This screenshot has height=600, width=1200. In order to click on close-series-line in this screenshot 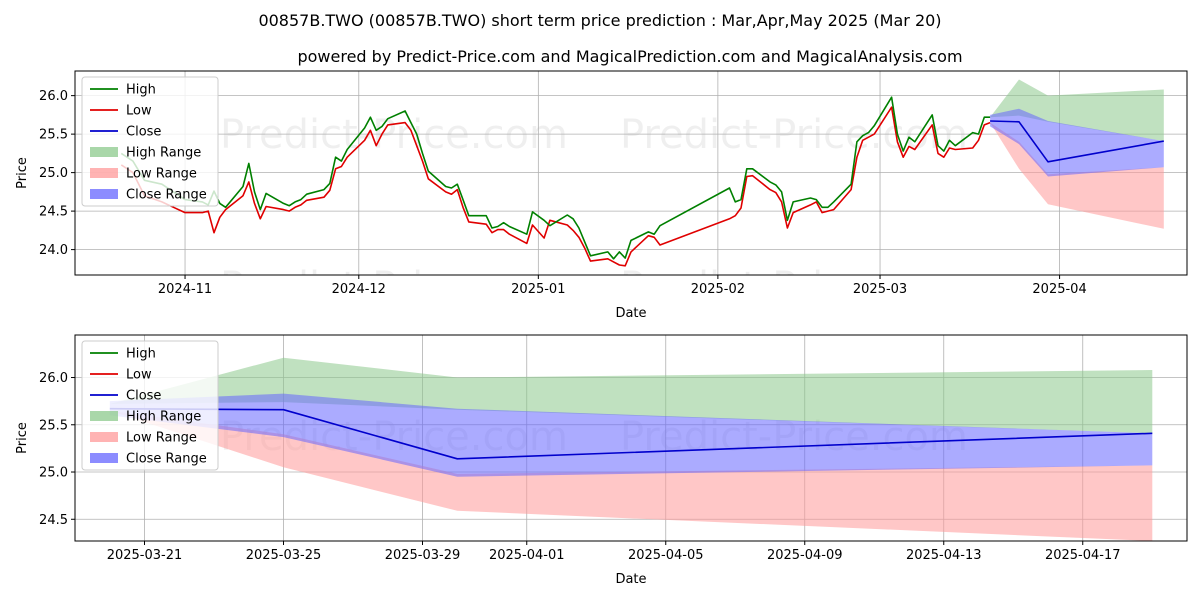, I will do `click(1077, 141)`.